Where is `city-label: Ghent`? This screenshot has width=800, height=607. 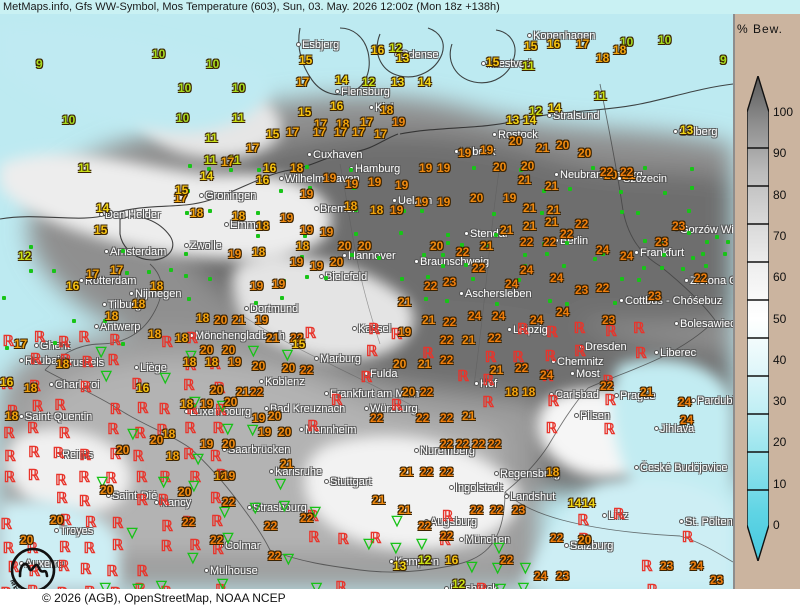 city-label: Ghent is located at coordinates (55, 346).